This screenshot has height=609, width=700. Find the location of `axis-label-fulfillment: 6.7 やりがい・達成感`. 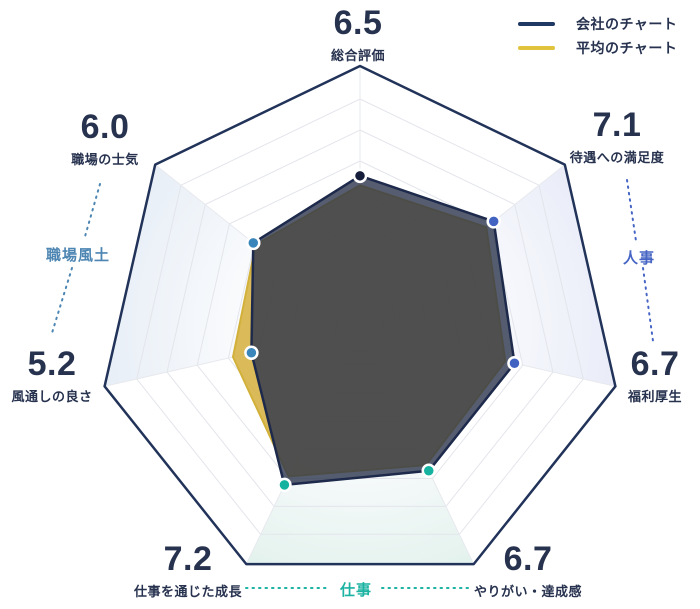

axis-label-fulfillment: 6.7 やりがい・達成感 is located at coordinates (528, 570).